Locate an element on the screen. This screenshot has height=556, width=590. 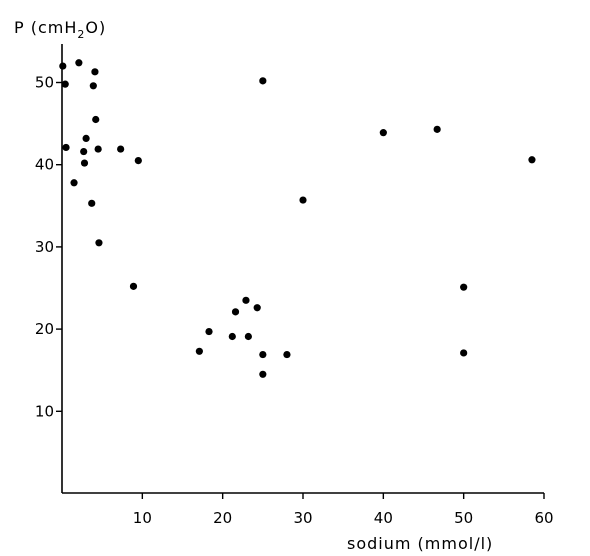
y-axis-title-end: O) is located at coordinates (95, 27).